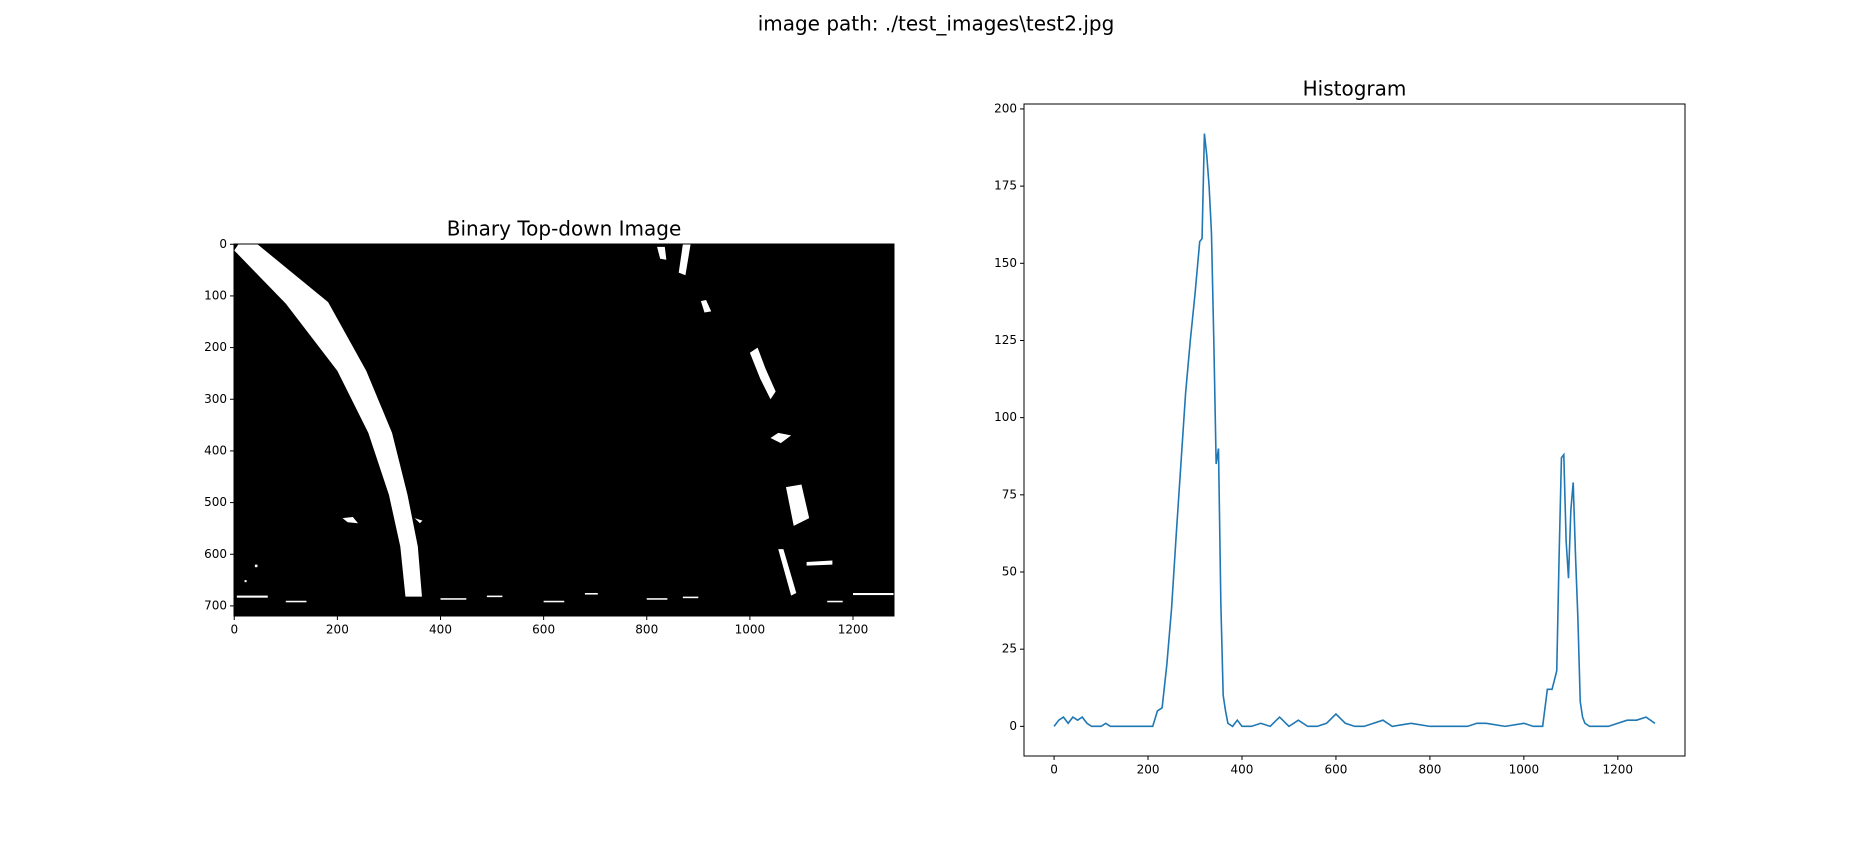 Image resolution: width=1872 pixels, height=864 pixels. Describe the element at coordinates (215, 450) in the screenshot. I see `y-tick-label: 400` at that location.